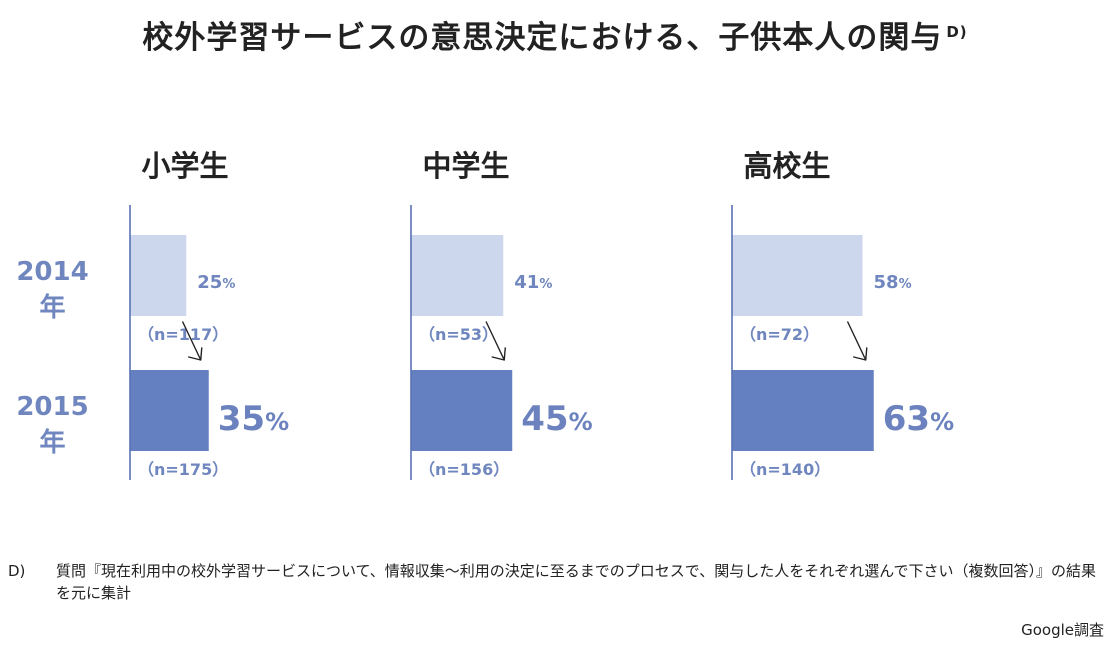 Image resolution: width=1110 pixels, height=652 pixels. Describe the element at coordinates (457, 275) in the screenshot. I see `bar-2014-junior-high` at that location.